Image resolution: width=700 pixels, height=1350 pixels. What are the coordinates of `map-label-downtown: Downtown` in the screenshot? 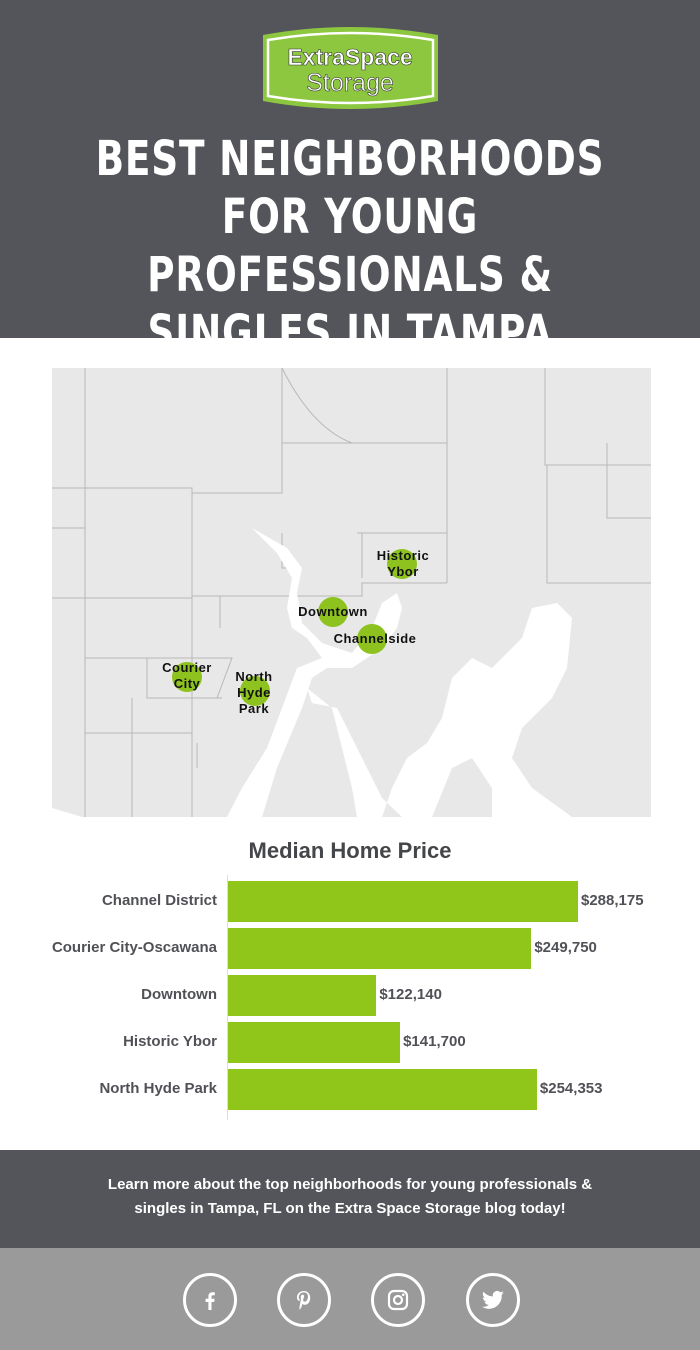 It's located at (333, 611).